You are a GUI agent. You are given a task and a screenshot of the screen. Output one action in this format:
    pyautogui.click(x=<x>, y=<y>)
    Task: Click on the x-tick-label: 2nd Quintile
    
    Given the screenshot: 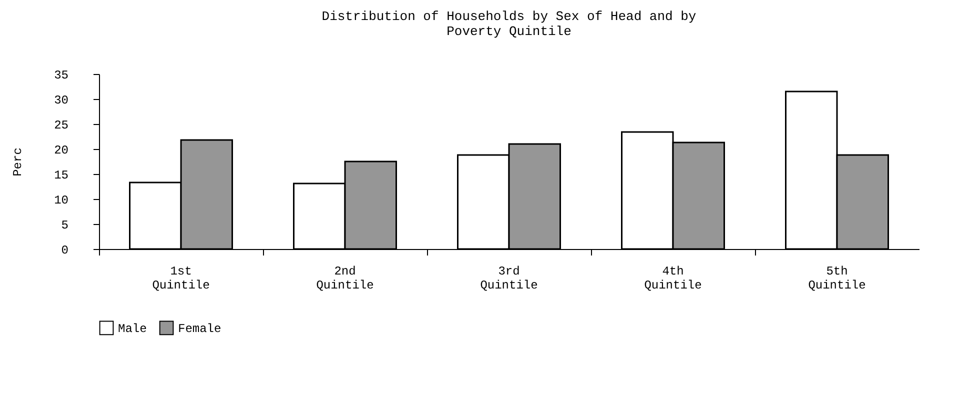 What is the action you would take?
    pyautogui.click(x=345, y=278)
    